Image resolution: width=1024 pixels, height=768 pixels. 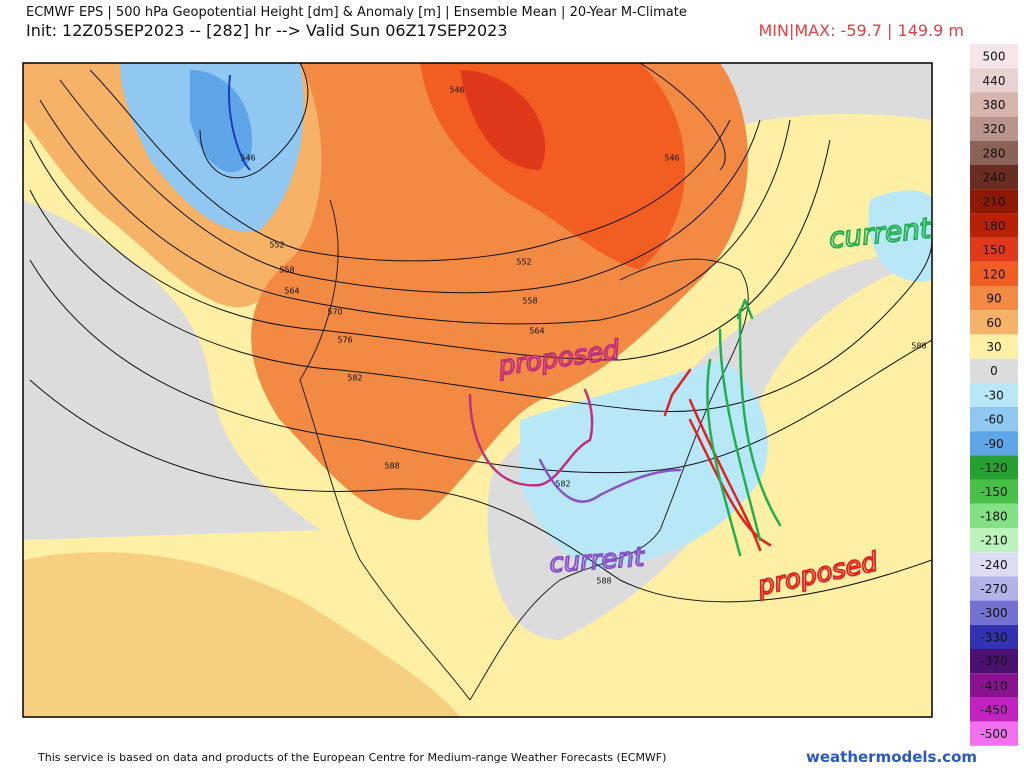 I want to click on colorbar-label: -410, so click(x=993, y=686).